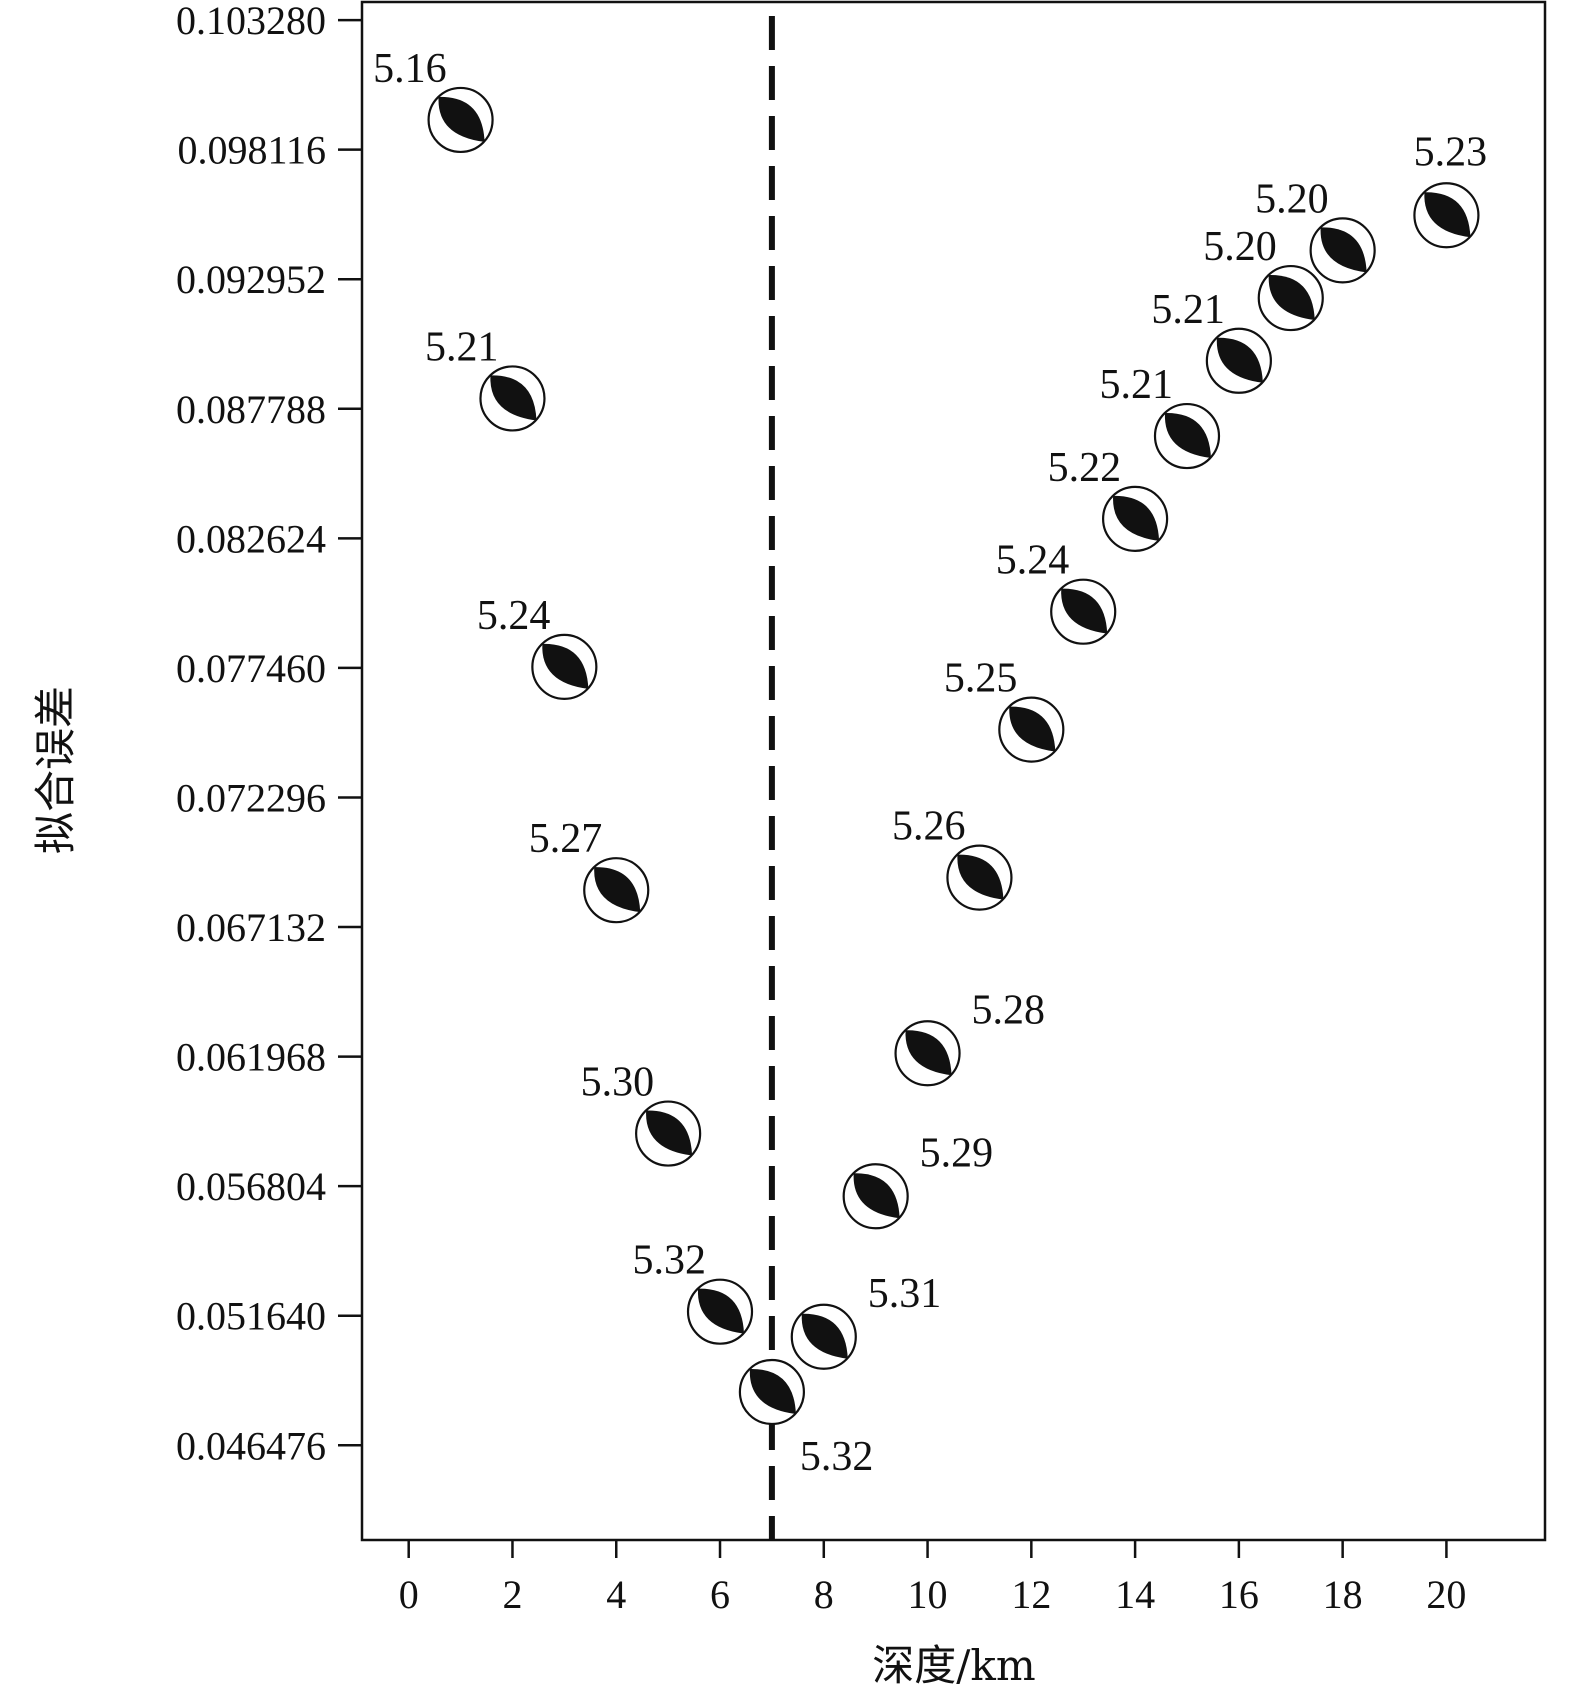  I want to click on y-tick-label: 0.067132, so click(251, 927).